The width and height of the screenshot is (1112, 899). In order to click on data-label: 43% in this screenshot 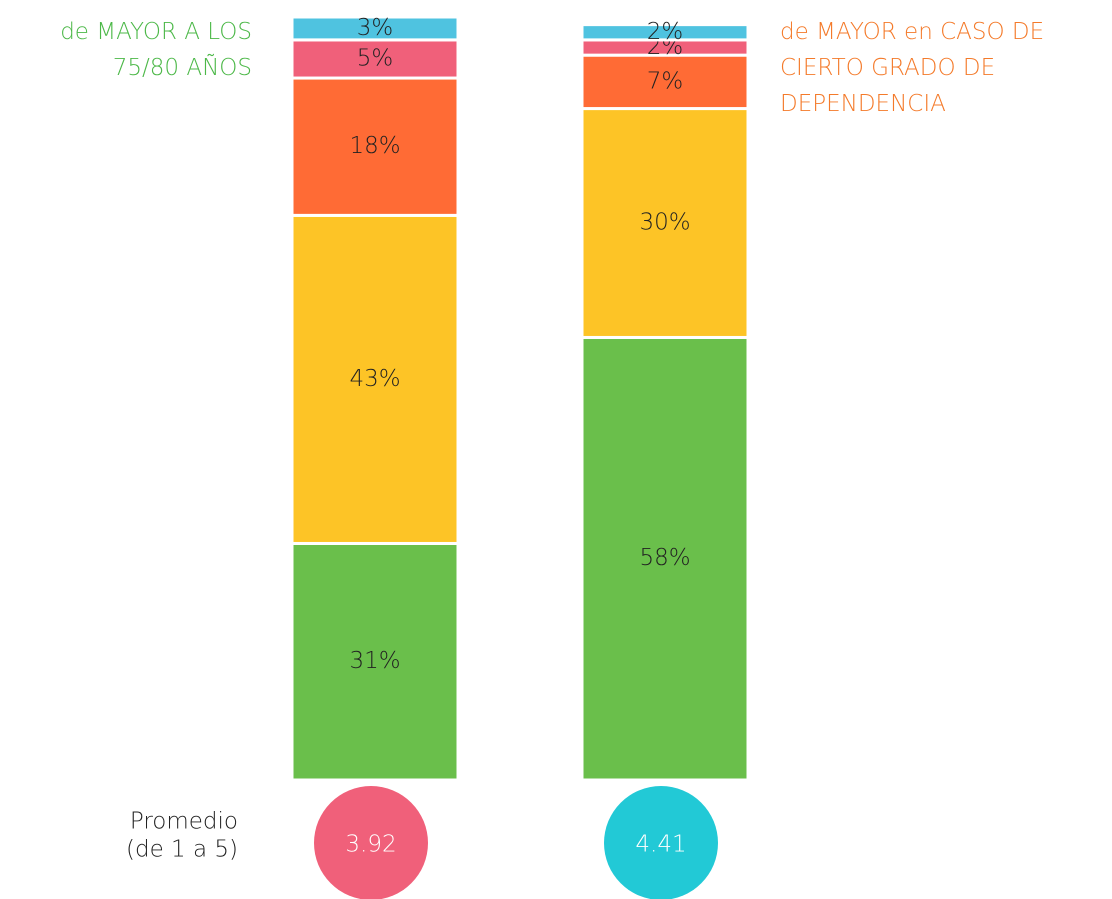, I will do `click(374, 379)`.